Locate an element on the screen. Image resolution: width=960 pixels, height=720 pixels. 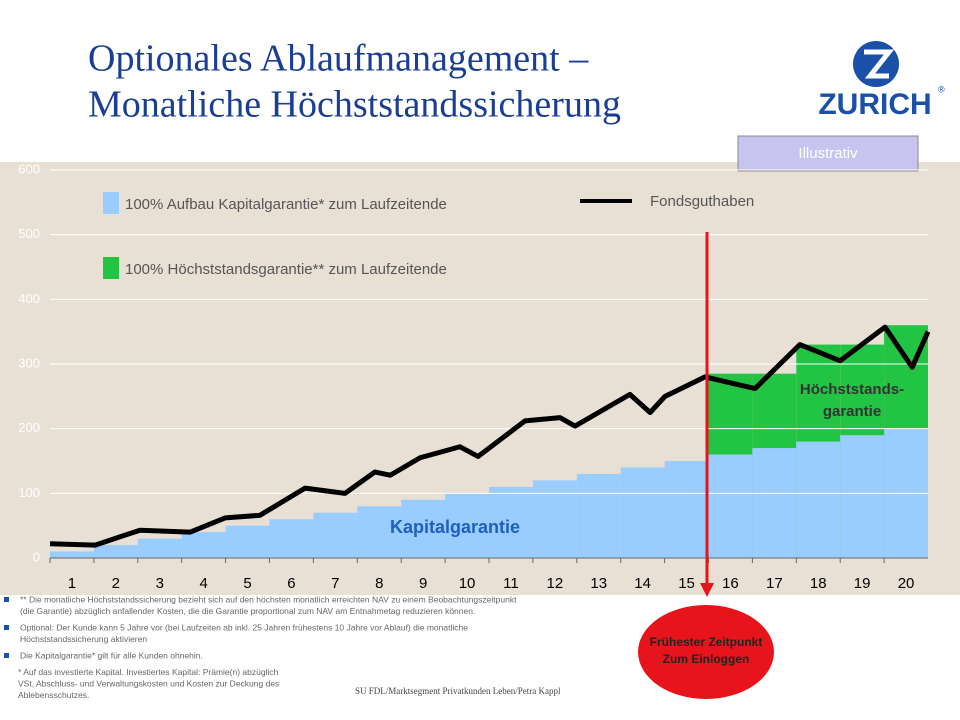
footnote: Ablebensschutzes. is located at coordinates (53, 695).